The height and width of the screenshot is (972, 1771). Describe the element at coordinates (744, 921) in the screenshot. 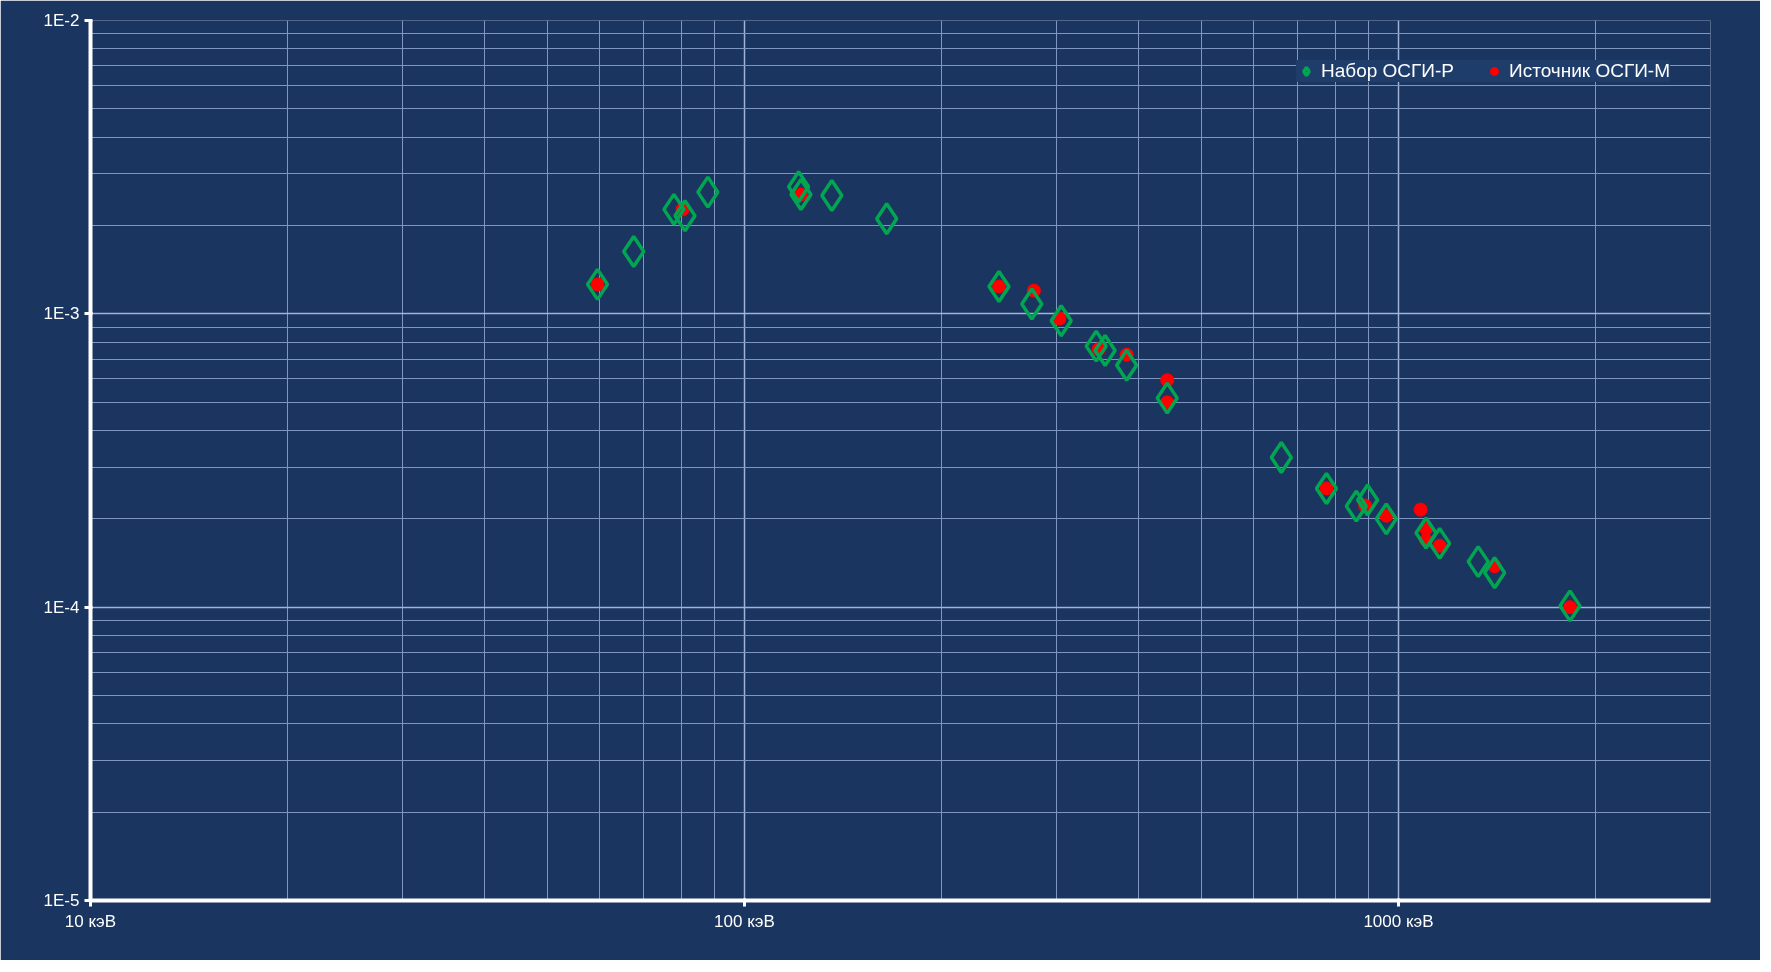

I see `x-tick-label: 100 кэВ` at that location.